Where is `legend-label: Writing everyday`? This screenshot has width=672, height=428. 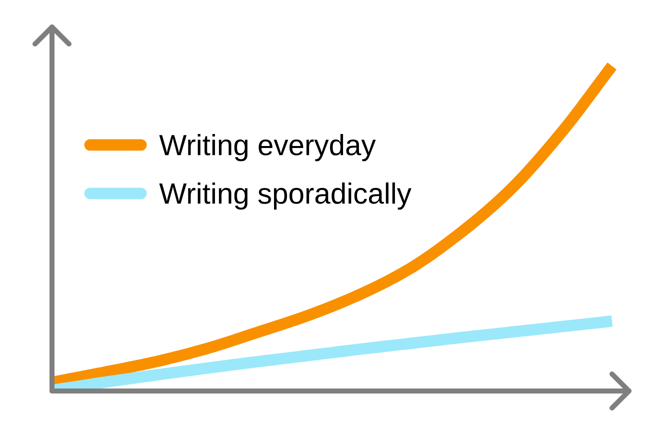
legend-label: Writing everyday is located at coordinates (267, 148).